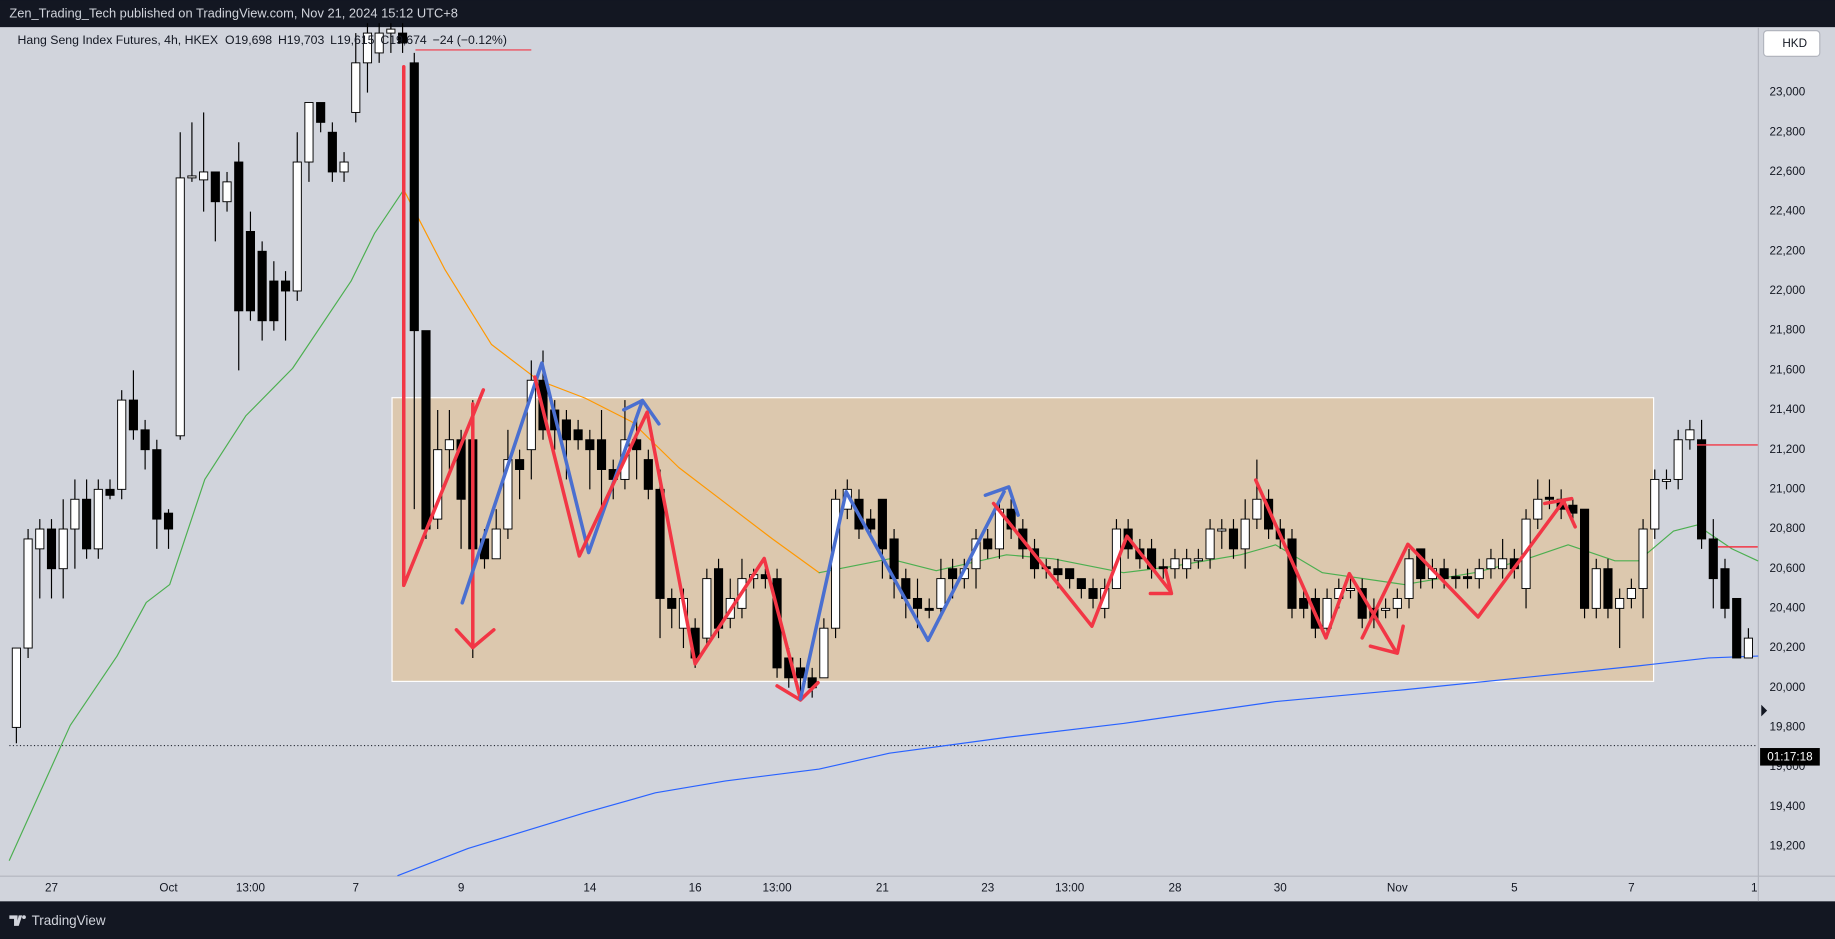 This screenshot has height=939, width=1835. What do you see at coordinates (1787, 607) in the screenshot?
I see `y-tick-label: 20,400` at bounding box center [1787, 607].